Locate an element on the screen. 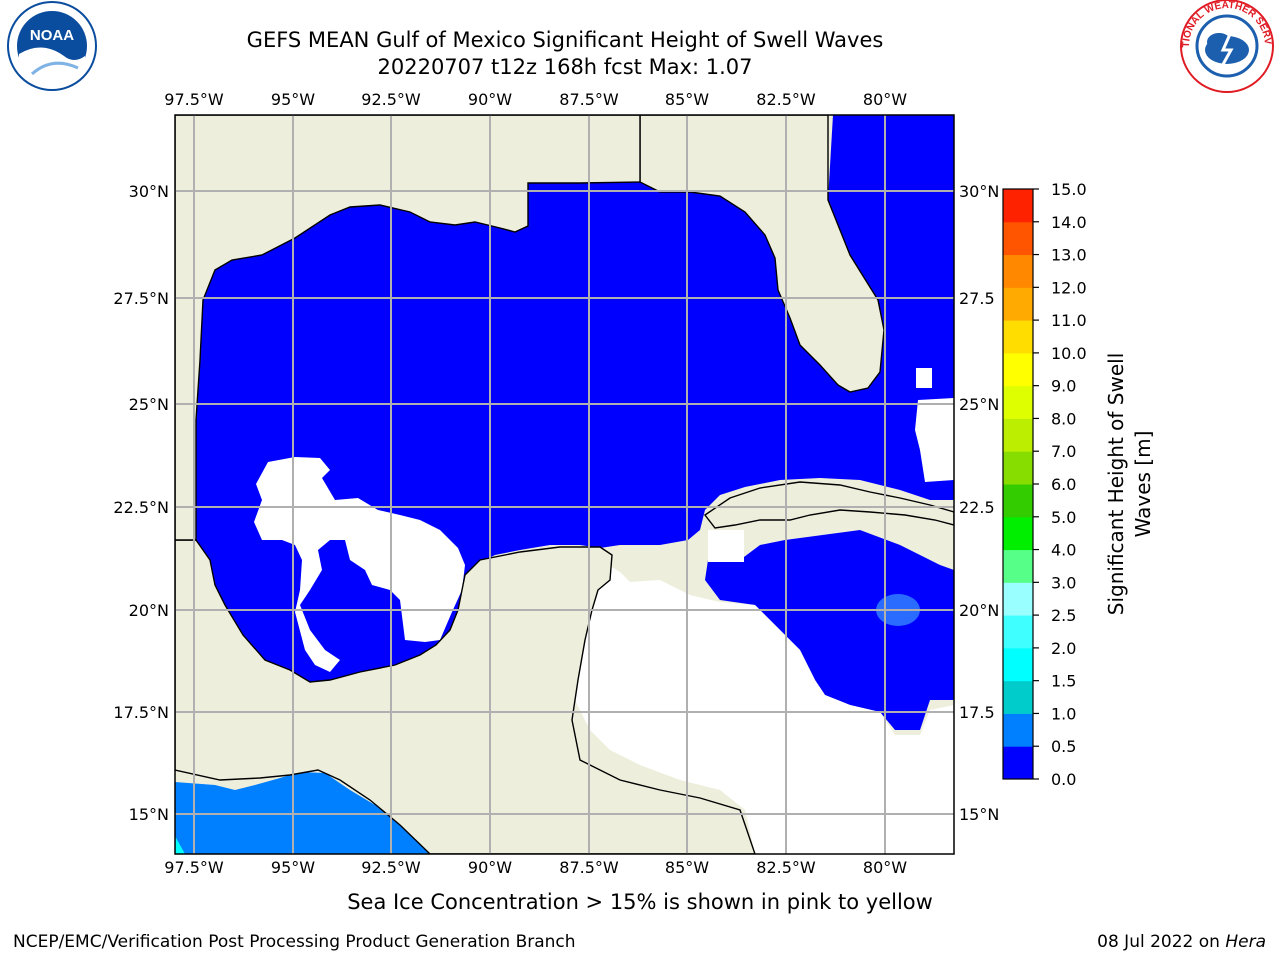 The image size is (1280, 960). lat-labels-right: 30°N 27.5 25°N 22.5 20°N 17.5 15°N is located at coordinates (979, 503).